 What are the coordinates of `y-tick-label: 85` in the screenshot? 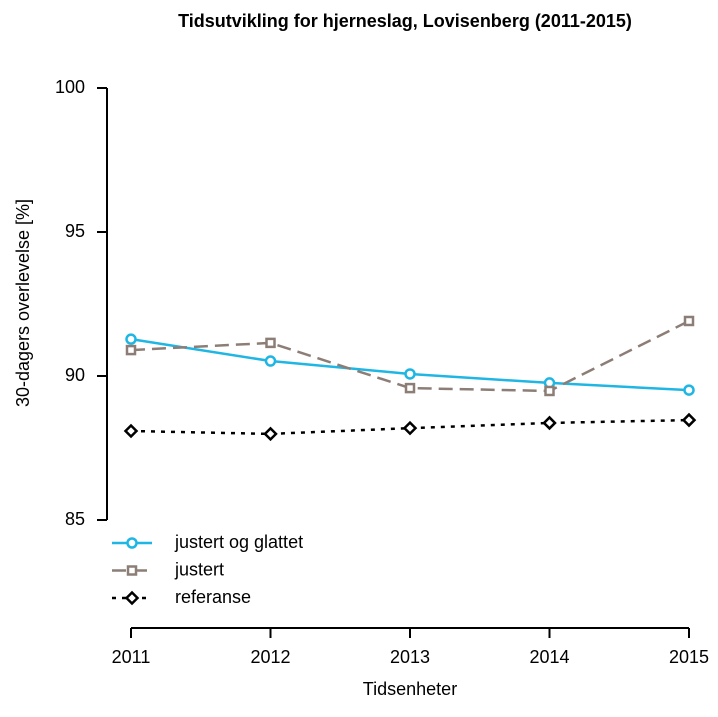 It's located at (75, 519).